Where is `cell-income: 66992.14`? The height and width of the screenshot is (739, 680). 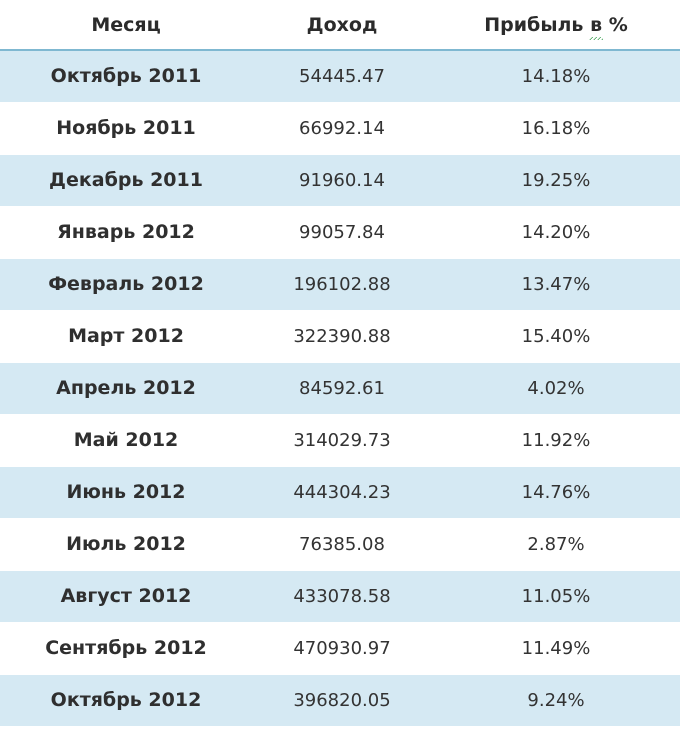 cell-income: 66992.14 is located at coordinates (342, 127).